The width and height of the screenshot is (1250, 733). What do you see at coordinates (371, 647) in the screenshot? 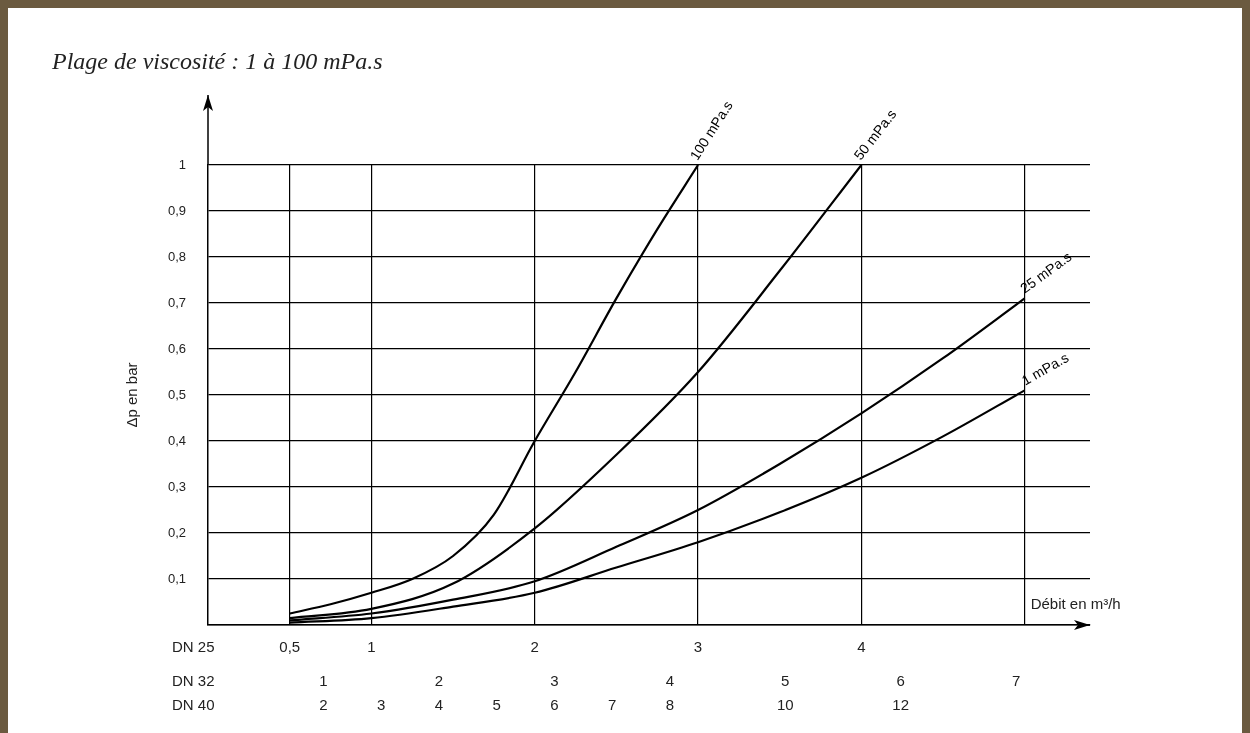
I see `x-tick-label: 1` at bounding box center [371, 647].